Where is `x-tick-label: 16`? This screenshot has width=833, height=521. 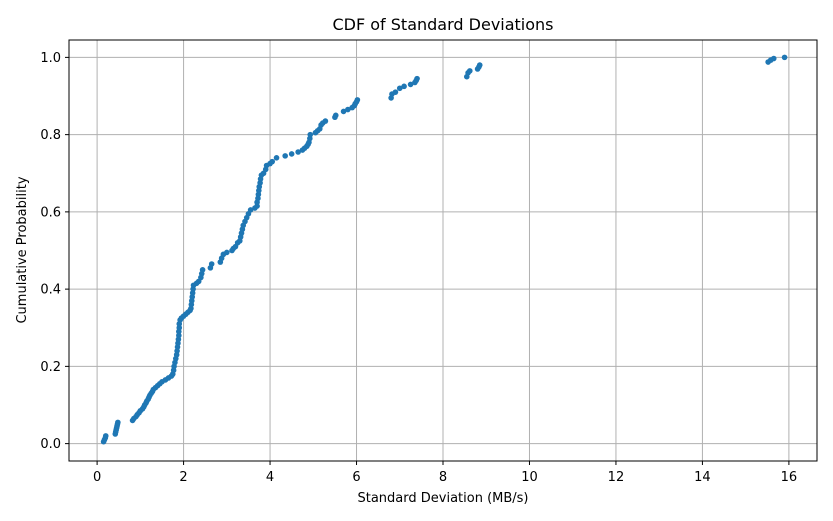 x-tick-label: 16 is located at coordinates (789, 477).